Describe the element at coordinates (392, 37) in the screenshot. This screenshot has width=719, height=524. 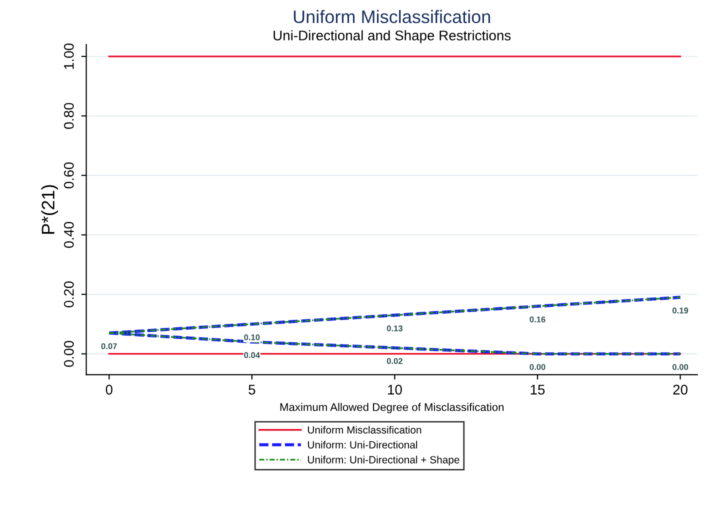
I see `chart-subtitle: Uni-Directional and Shape Restrictions` at that location.